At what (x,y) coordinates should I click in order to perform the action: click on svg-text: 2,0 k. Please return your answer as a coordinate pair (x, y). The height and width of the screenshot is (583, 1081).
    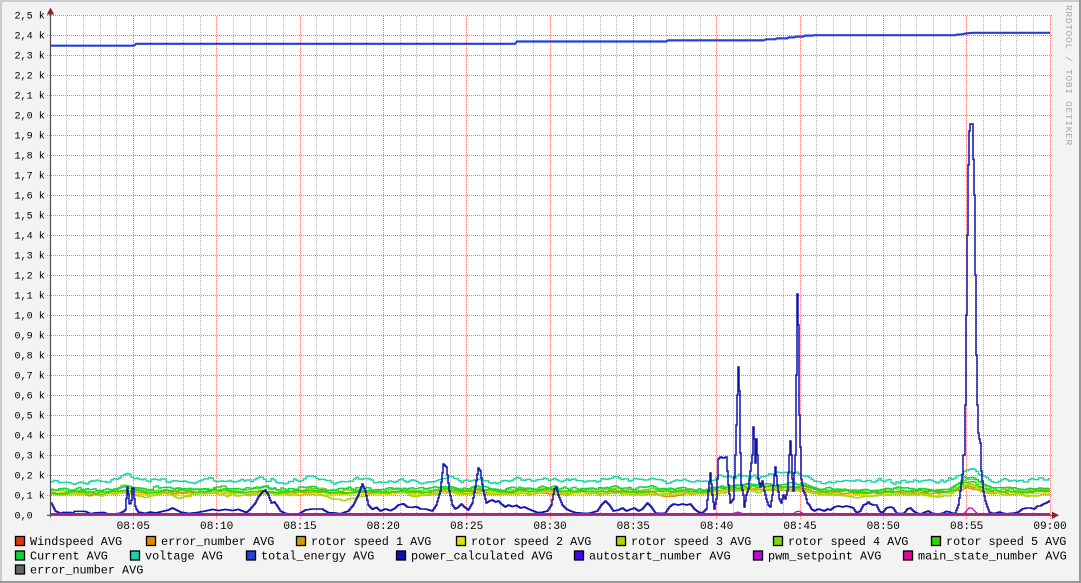
    Looking at the image, I should click on (30, 117).